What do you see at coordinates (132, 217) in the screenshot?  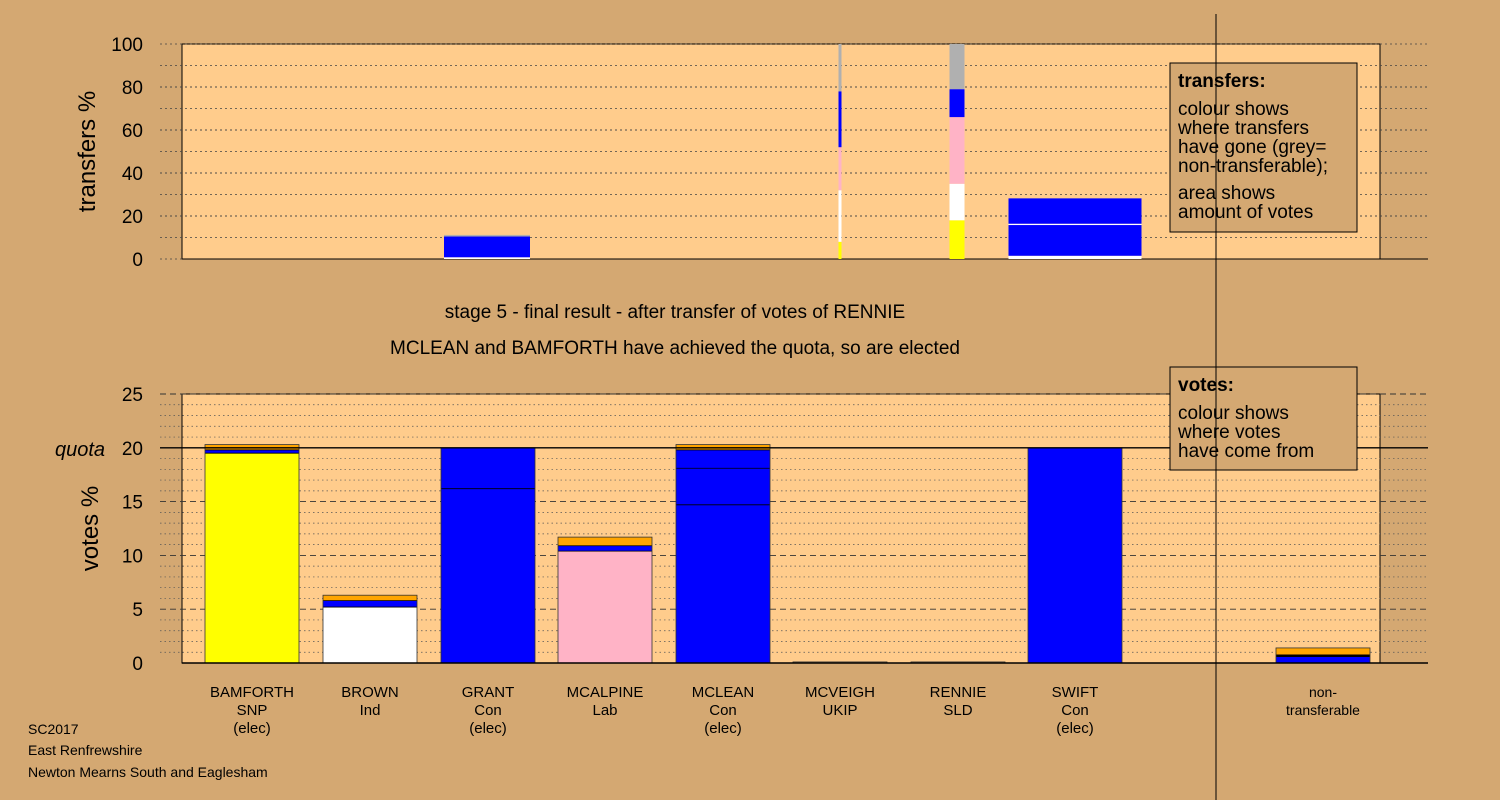 I see `transfers-y-tick-label: 20` at bounding box center [132, 217].